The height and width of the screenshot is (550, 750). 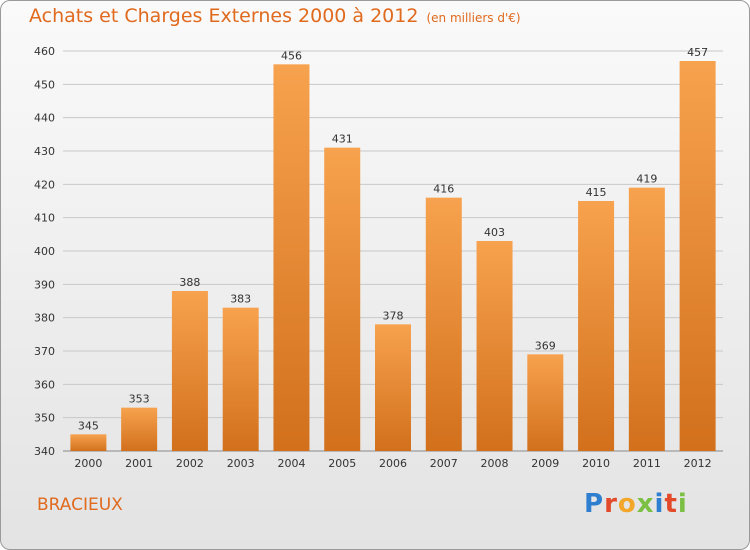 I want to click on y-tick-label: 350, so click(x=44, y=418).